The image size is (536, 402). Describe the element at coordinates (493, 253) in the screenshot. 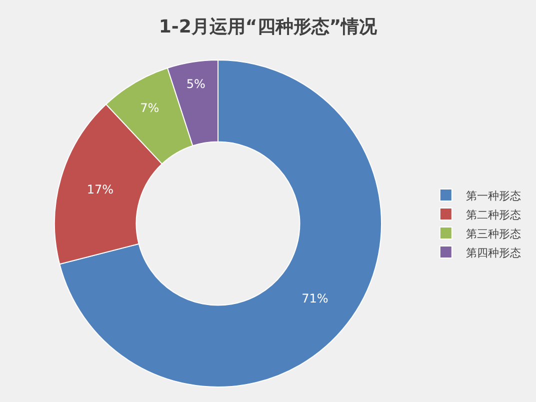

I see `legend-label: 第四种形态` at that location.